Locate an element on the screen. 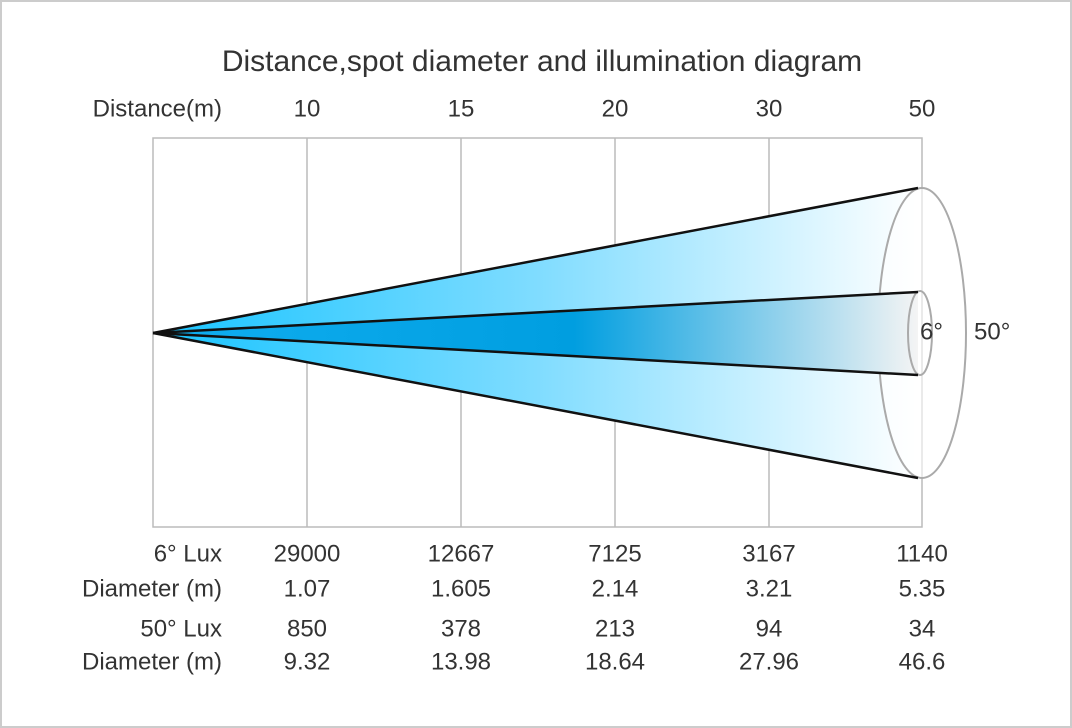 The height and width of the screenshot is (728, 1072). cell: 1.07 is located at coordinates (307, 588).